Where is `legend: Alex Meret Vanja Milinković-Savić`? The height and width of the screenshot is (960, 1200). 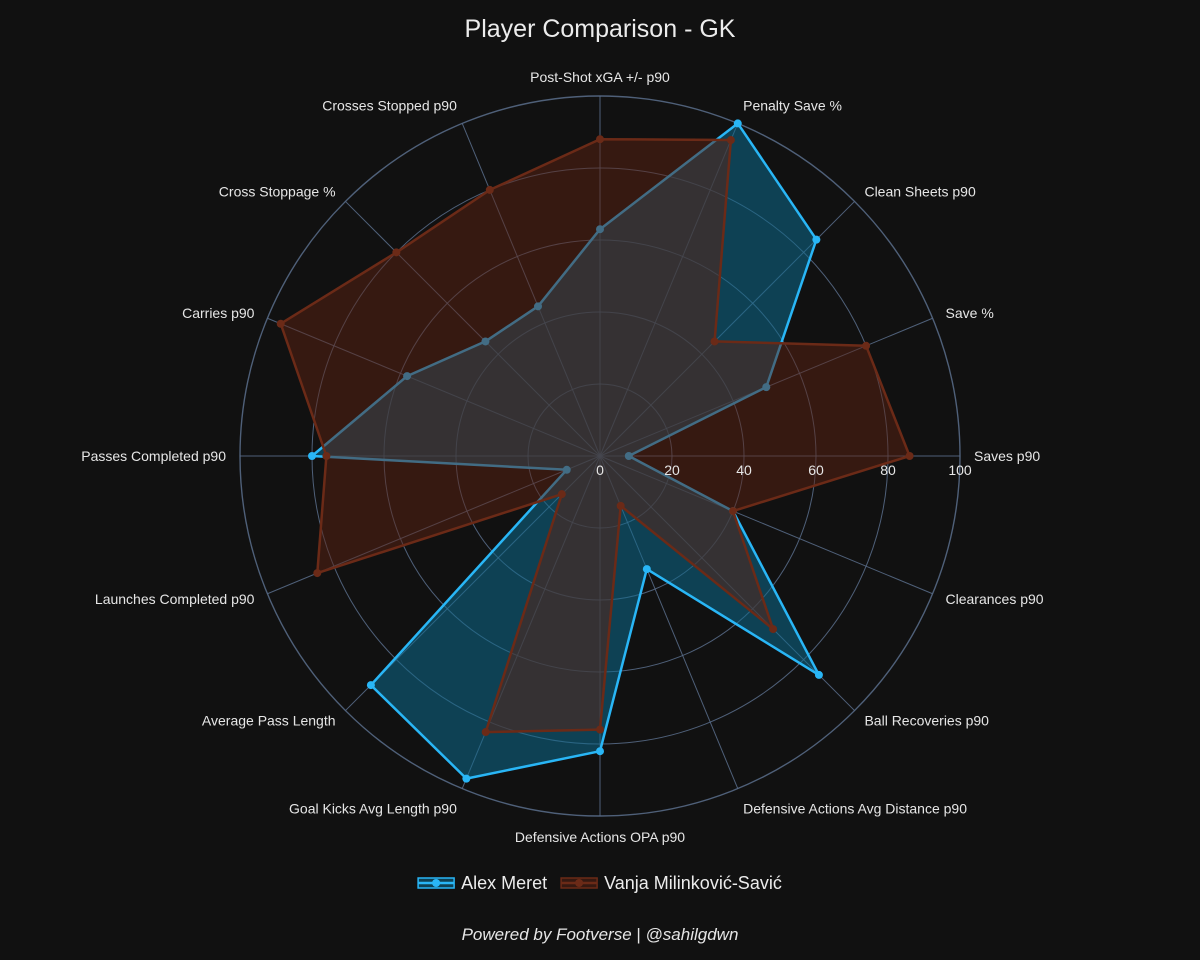 legend: Alex Meret Vanja Milinković-Savić is located at coordinates (599, 883).